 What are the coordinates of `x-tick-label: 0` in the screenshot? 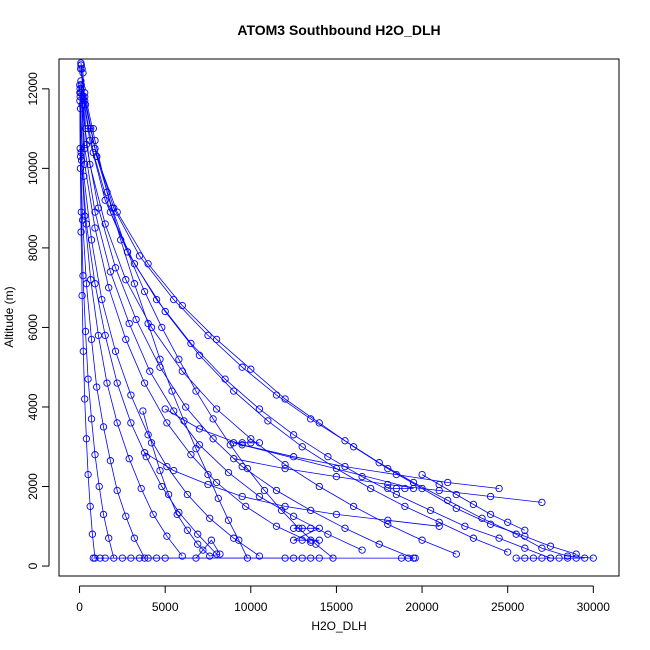 It's located at (79, 607).